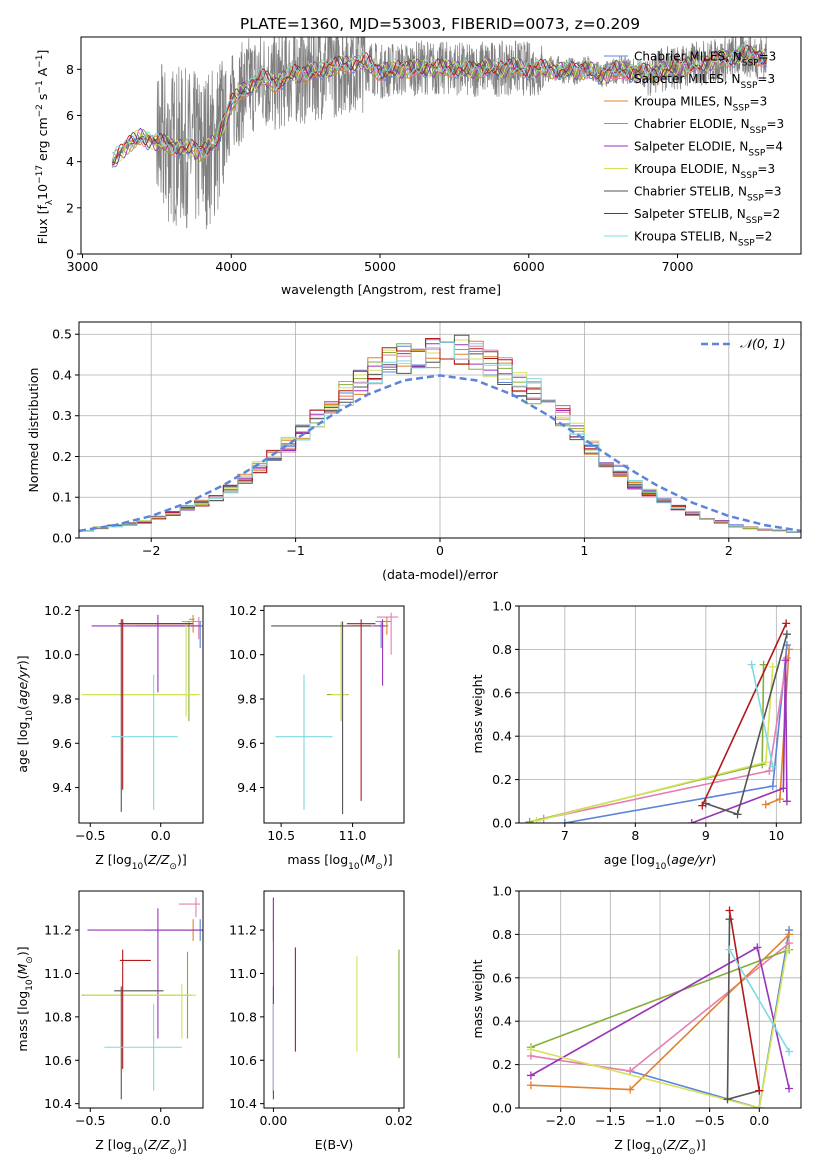  Describe the element at coordinates (58, 1103) in the screenshot. I see `y-tick-label: 10.4` at that location.